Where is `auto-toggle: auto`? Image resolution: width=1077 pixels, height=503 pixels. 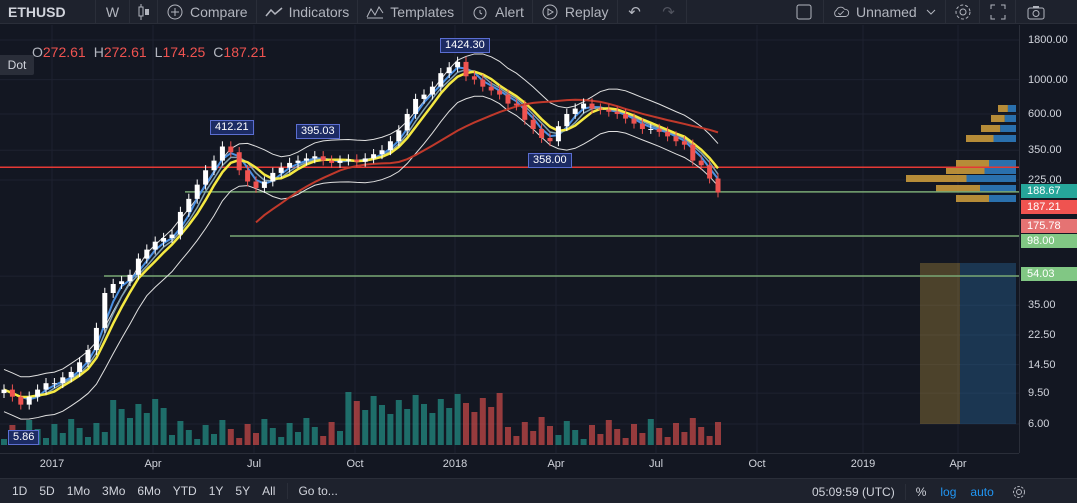 auto-toggle: auto is located at coordinates (982, 491).